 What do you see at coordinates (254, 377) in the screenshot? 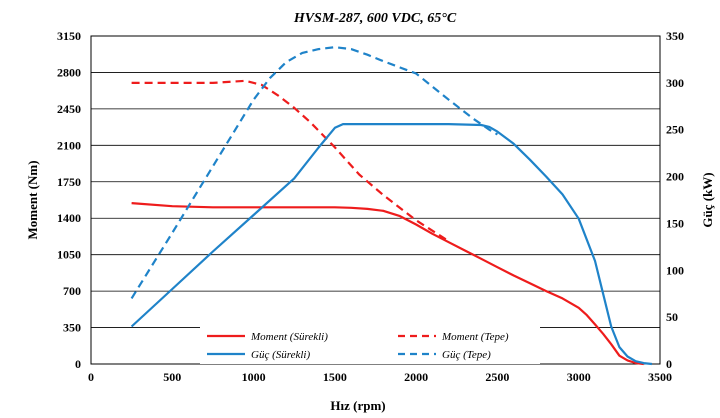
I see `x-tick-label: 1000` at bounding box center [254, 377].